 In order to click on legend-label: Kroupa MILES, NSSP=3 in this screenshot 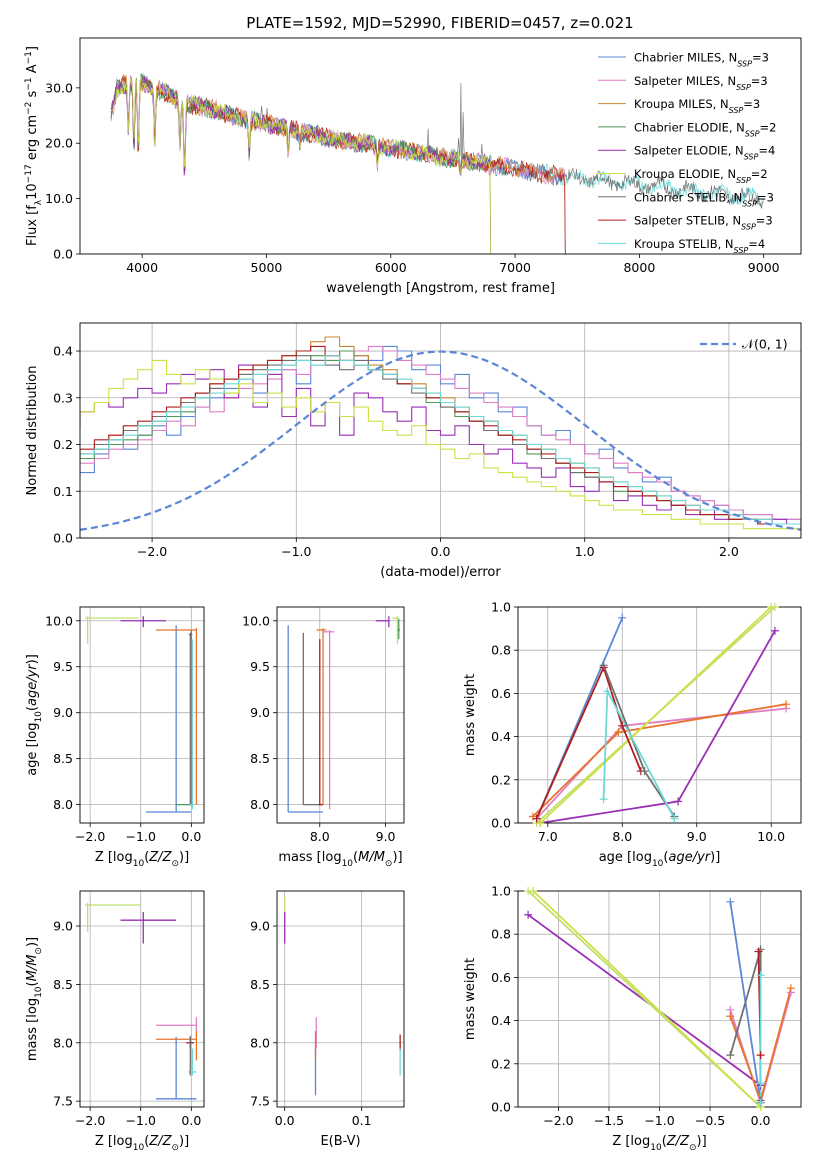, I will do `click(697, 106)`.